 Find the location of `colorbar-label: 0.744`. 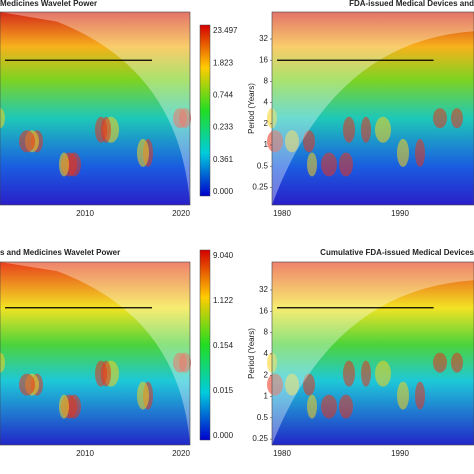

colorbar-label: 0.744 is located at coordinates (223, 95).